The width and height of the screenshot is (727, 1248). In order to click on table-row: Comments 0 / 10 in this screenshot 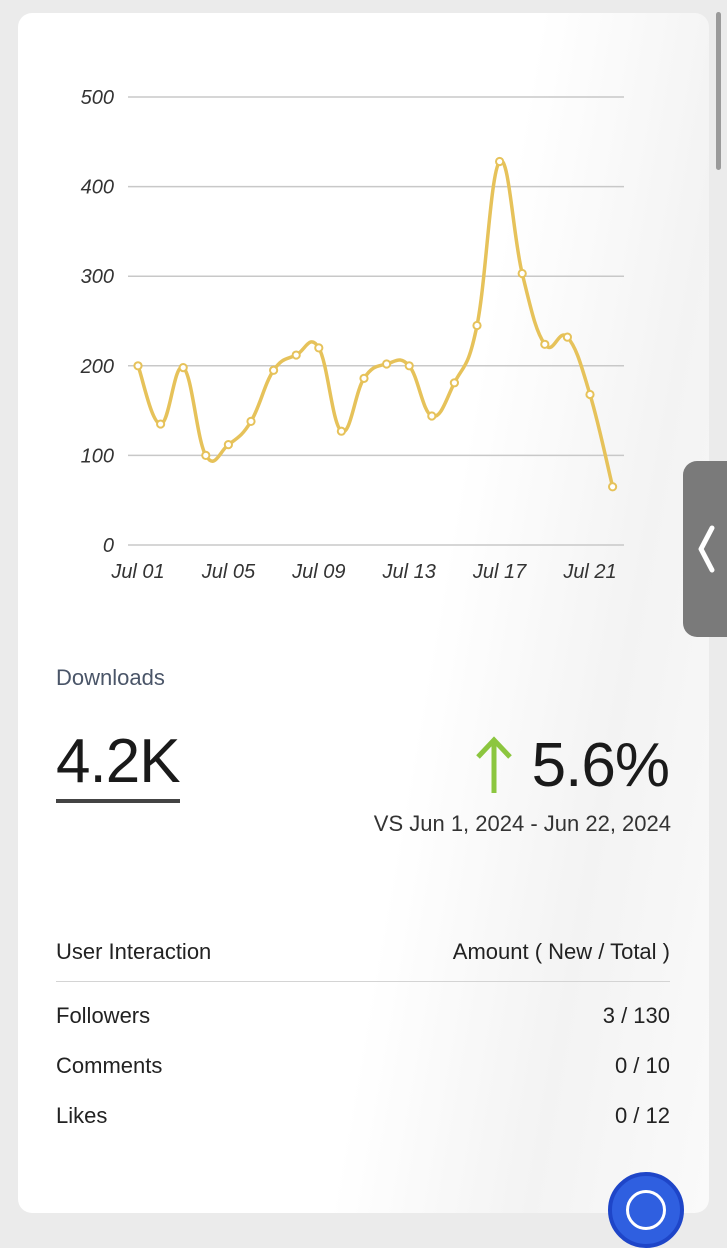, I will do `click(363, 1077)`.